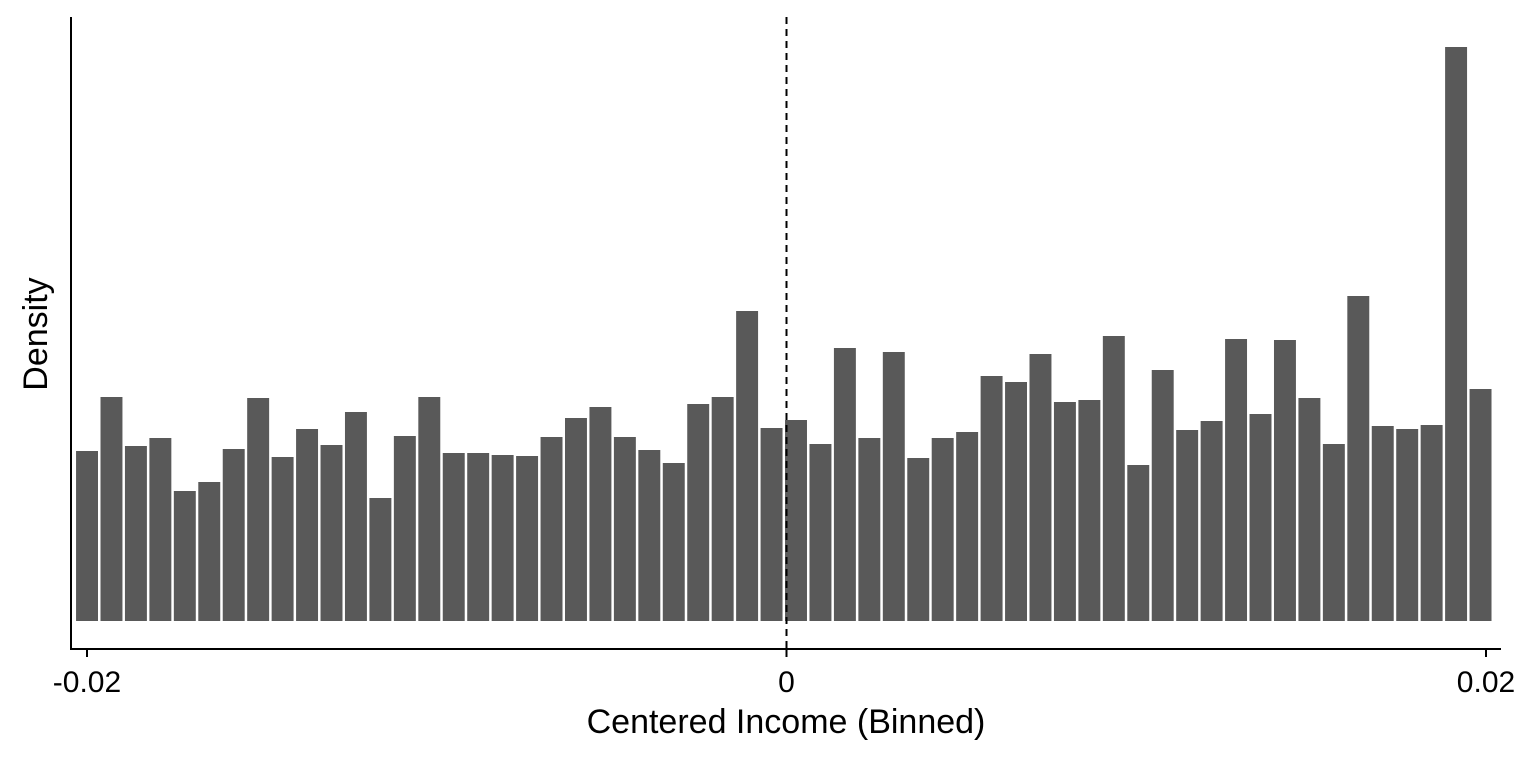 This screenshot has height=760, width=1520. I want to click on x-tick-label: 0, so click(786, 682).